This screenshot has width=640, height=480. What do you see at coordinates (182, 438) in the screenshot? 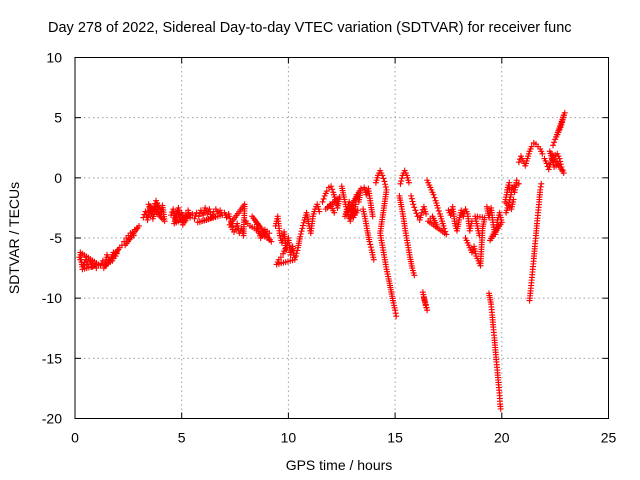
I see `x-tick-label: 5` at bounding box center [182, 438].